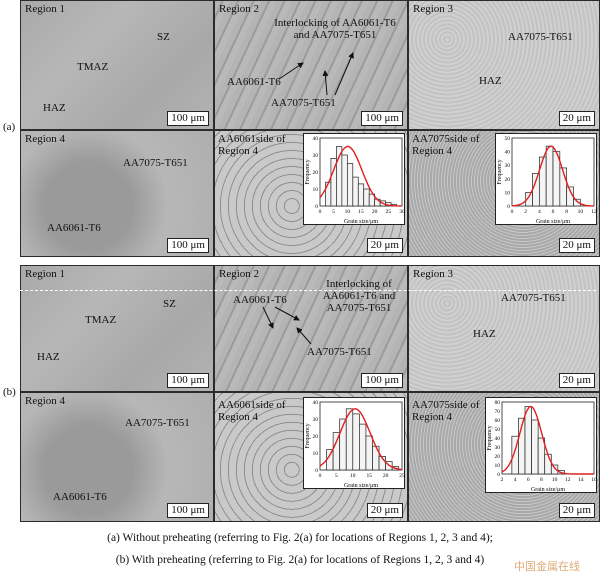  Describe the element at coordinates (502, 480) in the screenshot. I see `x-tick-label: 2` at that location.